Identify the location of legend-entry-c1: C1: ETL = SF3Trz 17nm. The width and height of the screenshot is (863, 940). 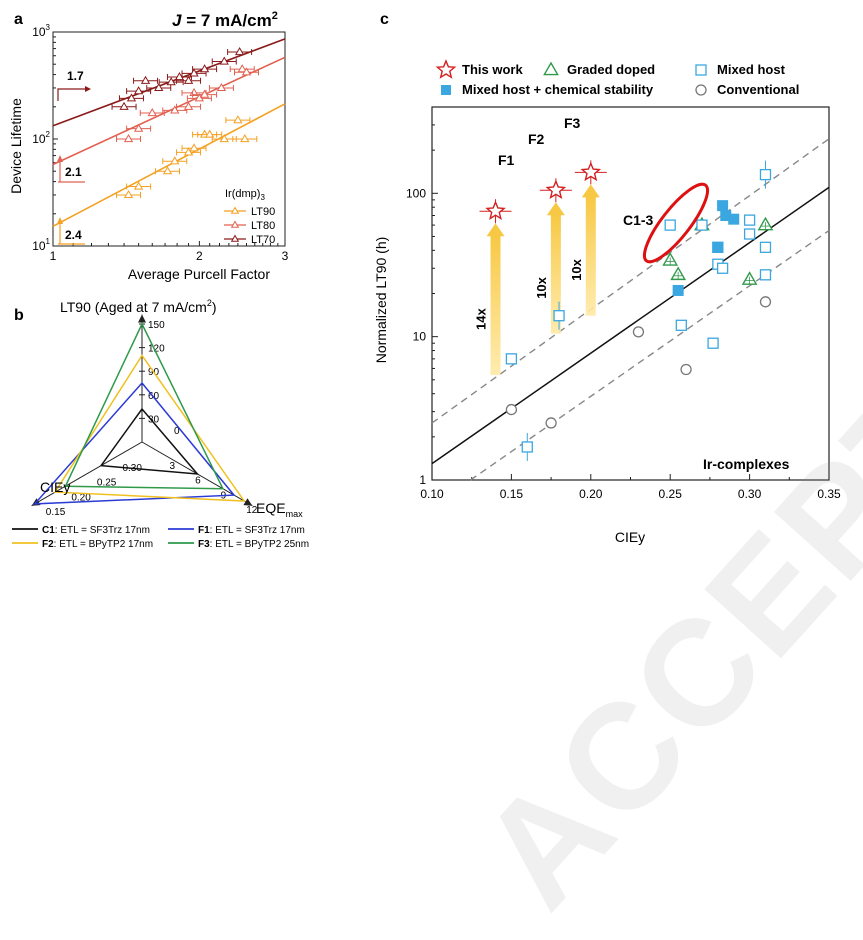
(96, 530).